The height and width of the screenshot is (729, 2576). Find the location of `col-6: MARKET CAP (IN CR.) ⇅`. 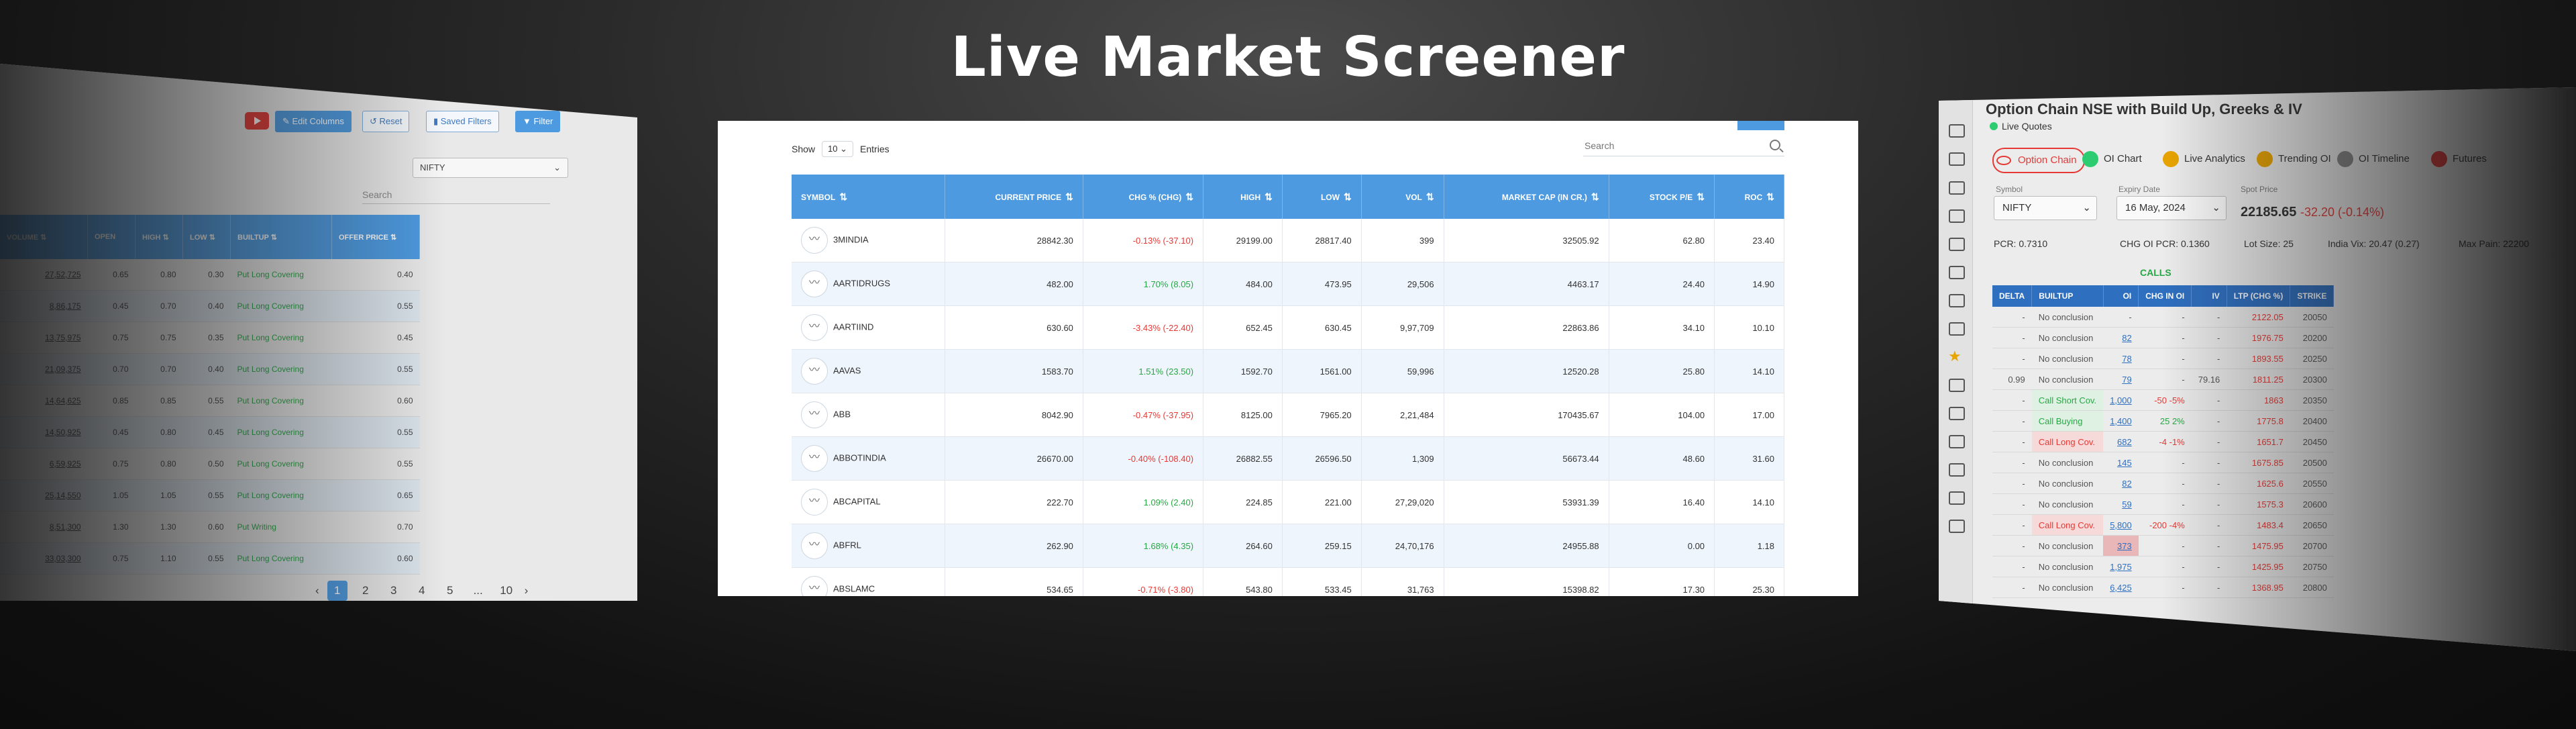

col-6: MARKET CAP (IN CR.) ⇅ is located at coordinates (1526, 197).